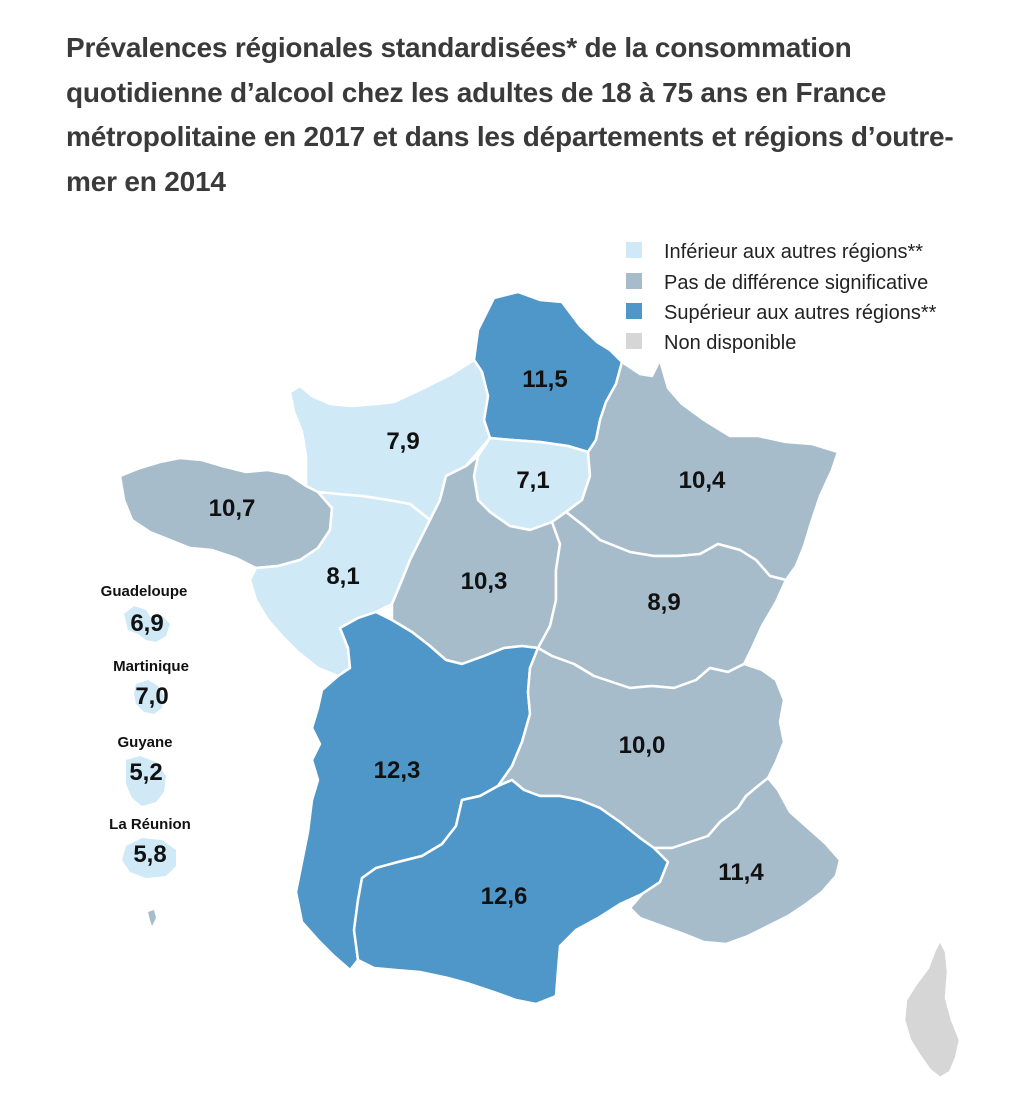 This screenshot has width=1024, height=1111. What do you see at coordinates (634, 281) in the screenshot?
I see `legend-swatch-pas-de-difference` at bounding box center [634, 281].